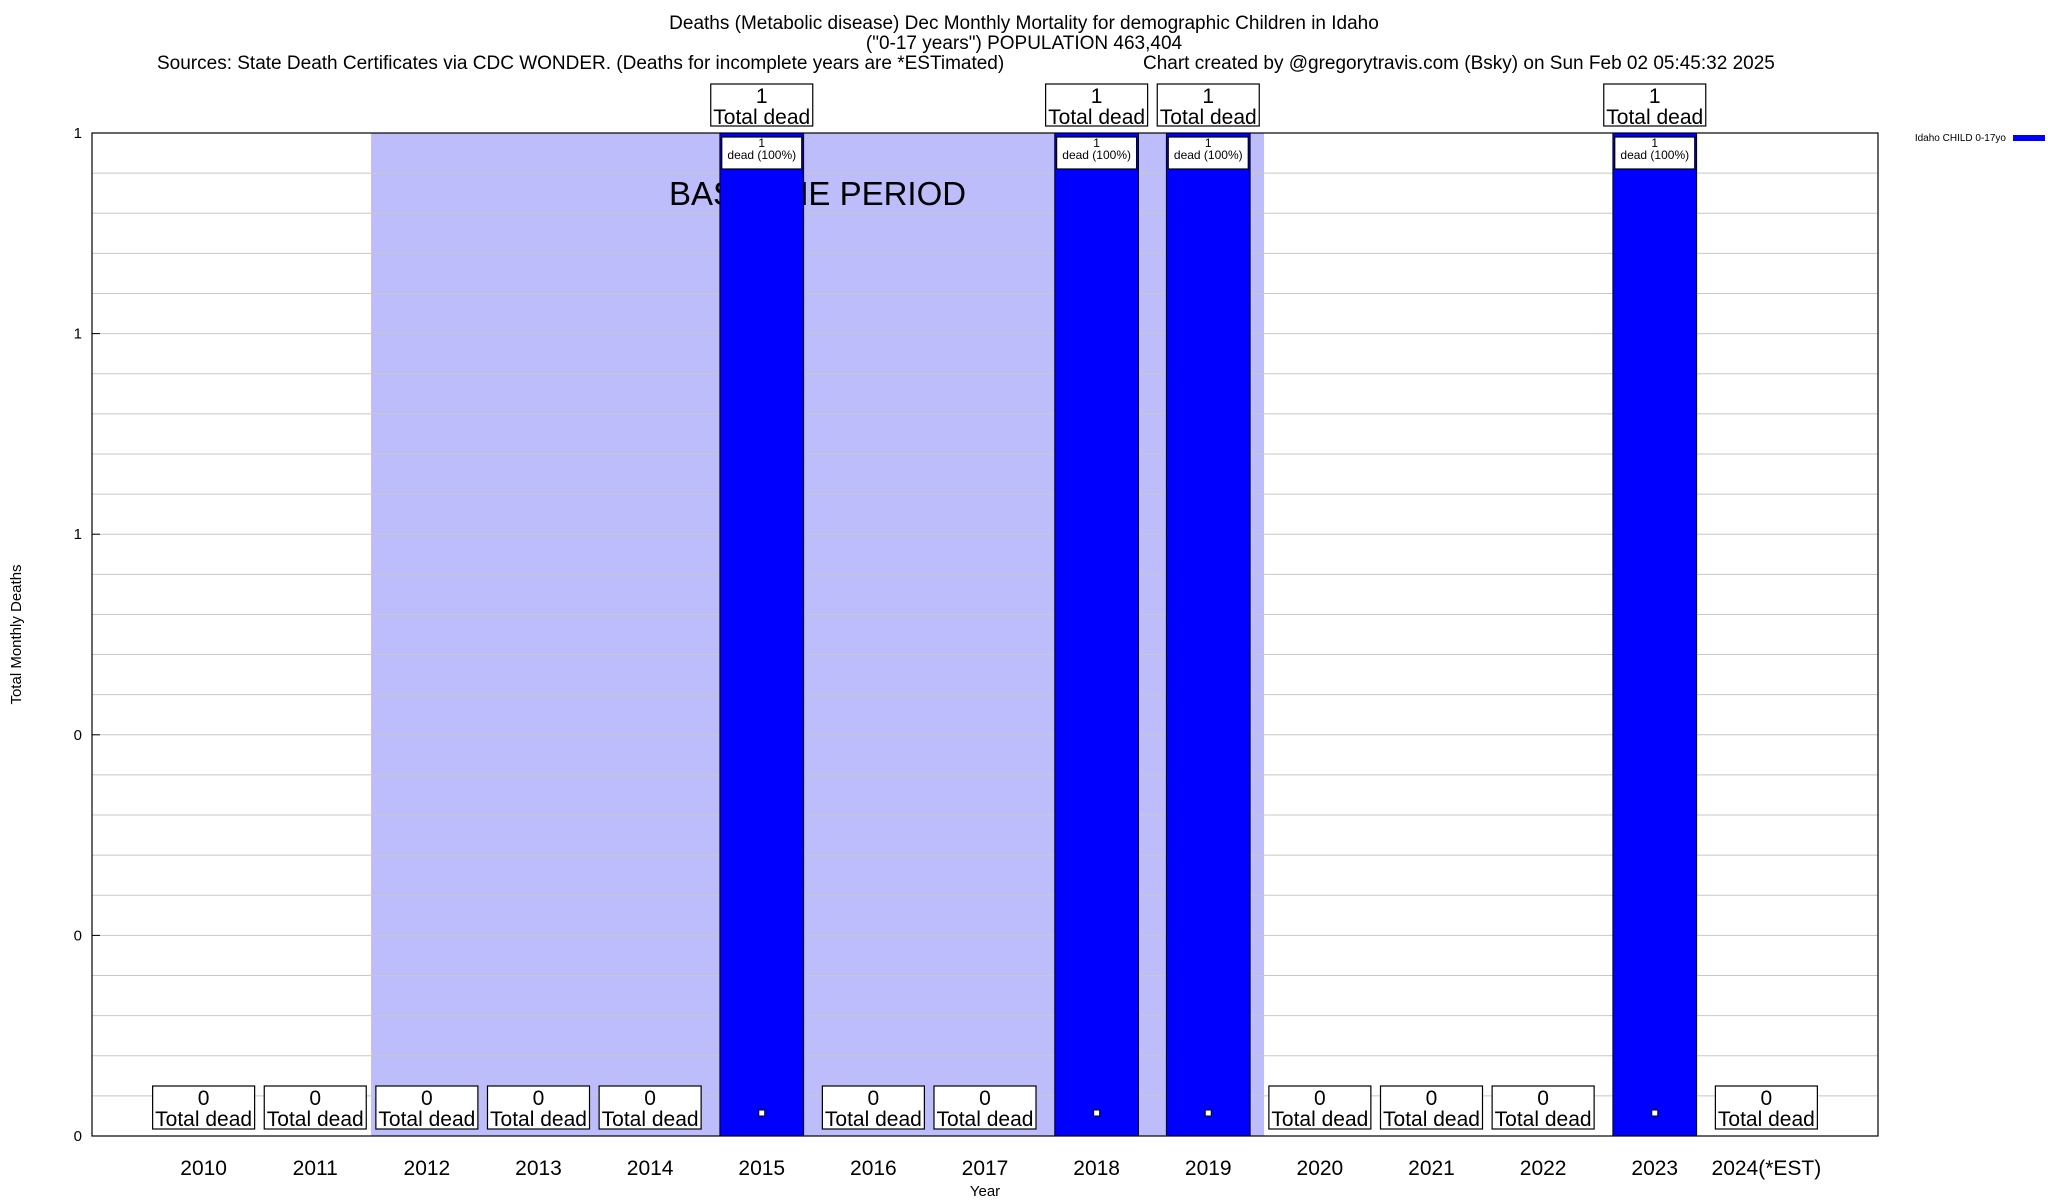 The image size is (2048, 1200). What do you see at coordinates (1320, 1098) in the screenshot?
I see `total-label-2020-text: 0` at bounding box center [1320, 1098].